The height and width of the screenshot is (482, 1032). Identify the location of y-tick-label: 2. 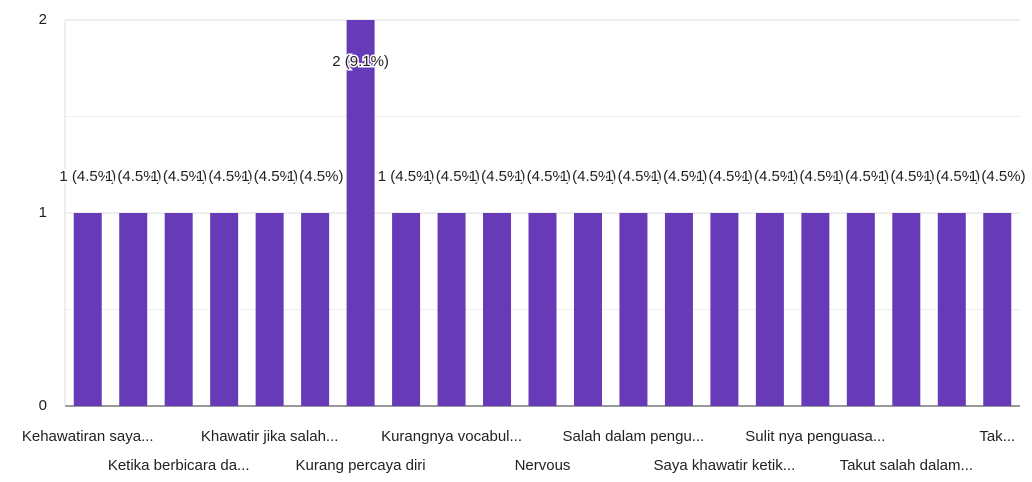
(43, 19).